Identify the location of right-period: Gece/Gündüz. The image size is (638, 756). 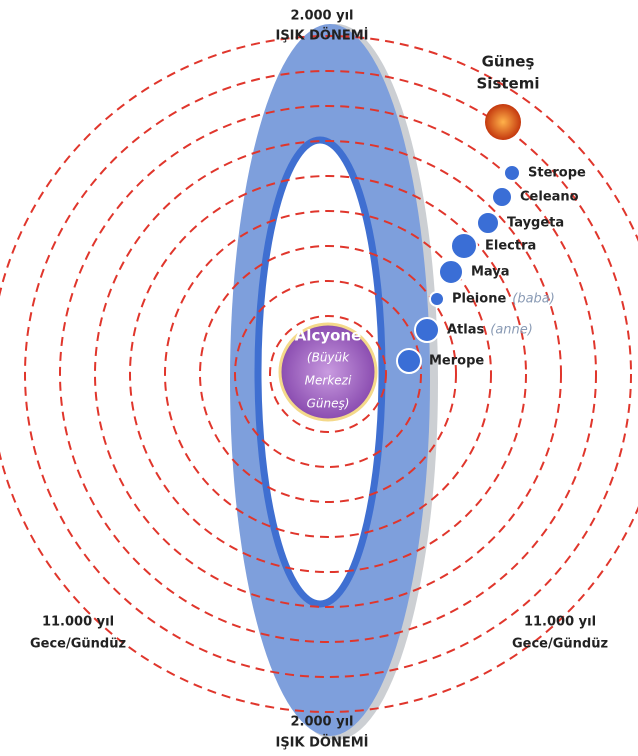
(560, 644).